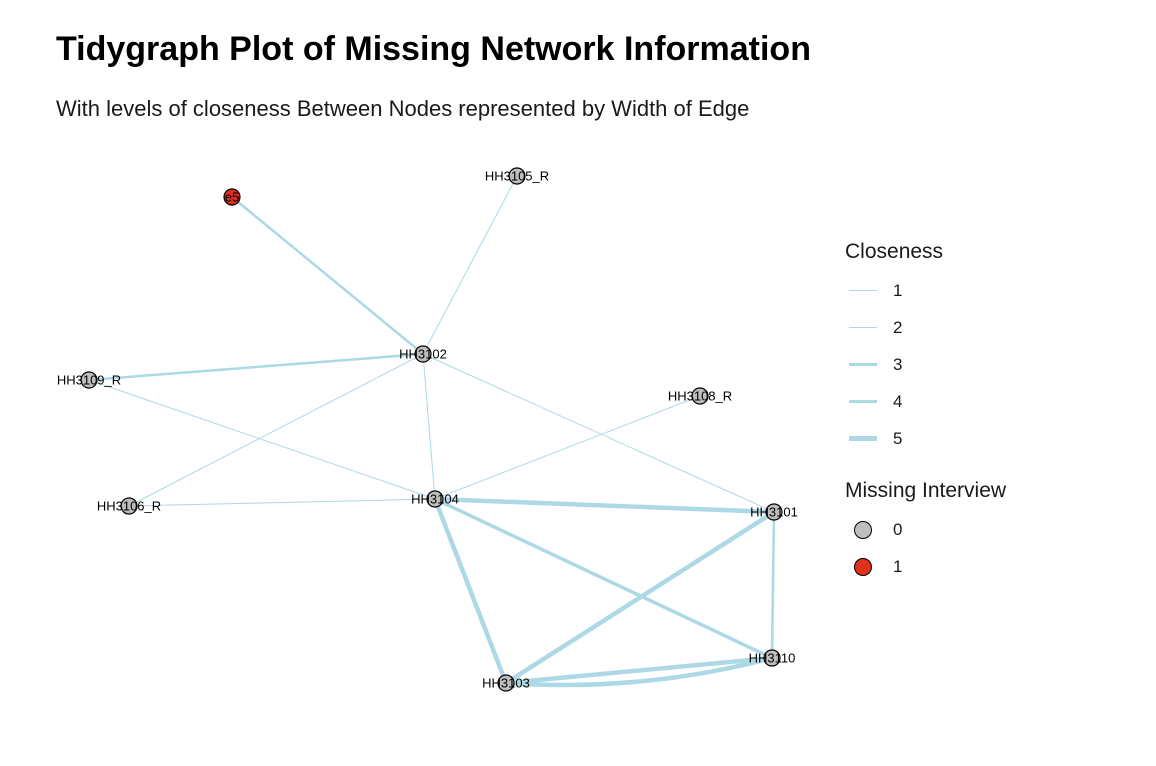 The image size is (1156, 766). I want to click on legend-closeness-label: 1, so click(898, 290).